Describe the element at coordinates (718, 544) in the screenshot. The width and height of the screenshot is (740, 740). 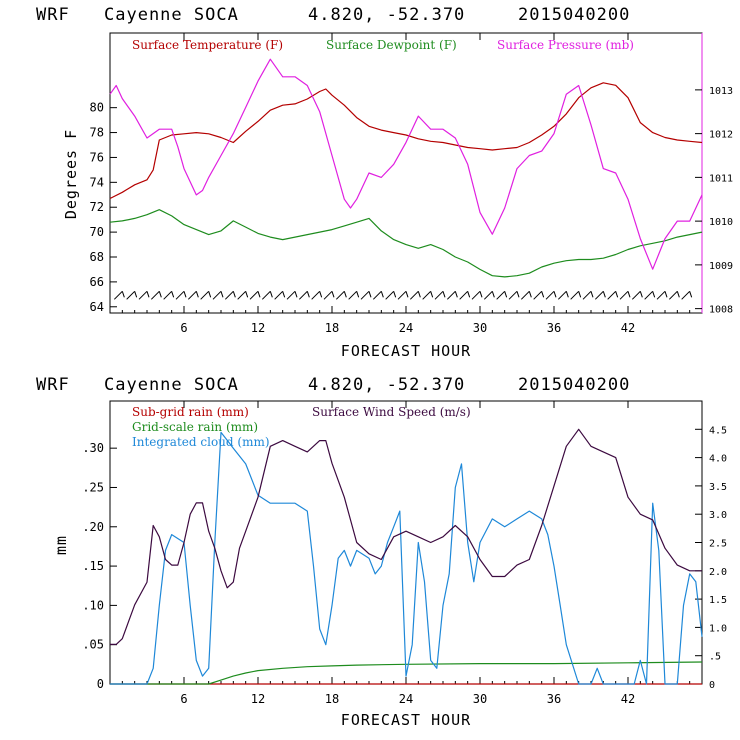
I see `y2-tick-label: 2.5` at that location.